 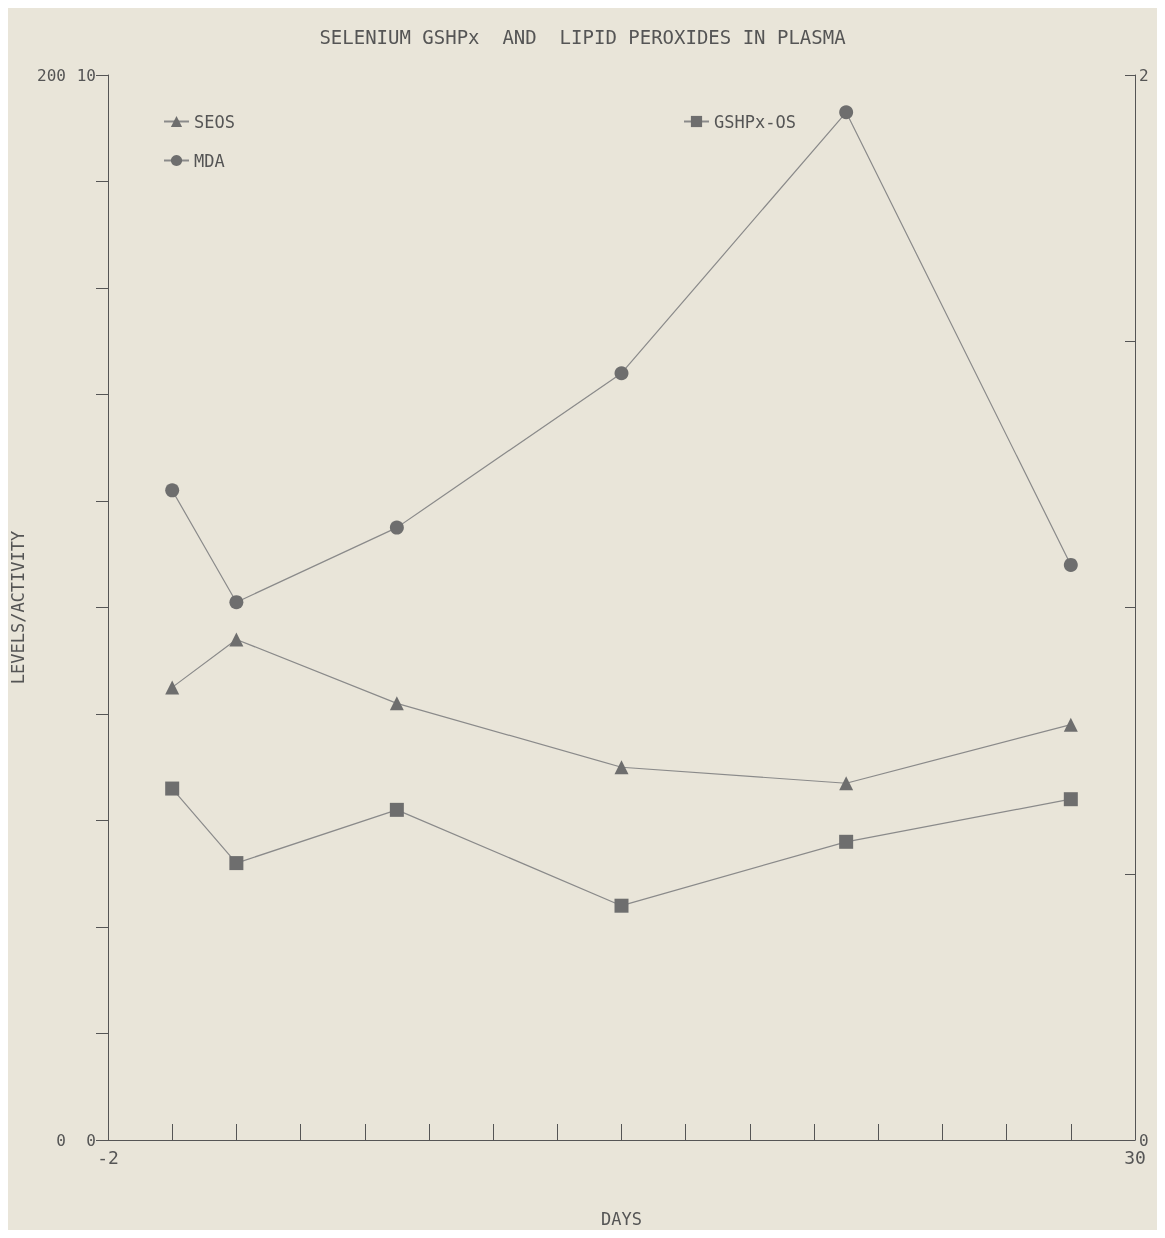 What do you see at coordinates (583, 36) in the screenshot?
I see `chart-title: SELENIUM GSHPx AND LIPID PEROXIDES IN PLASMA` at bounding box center [583, 36].